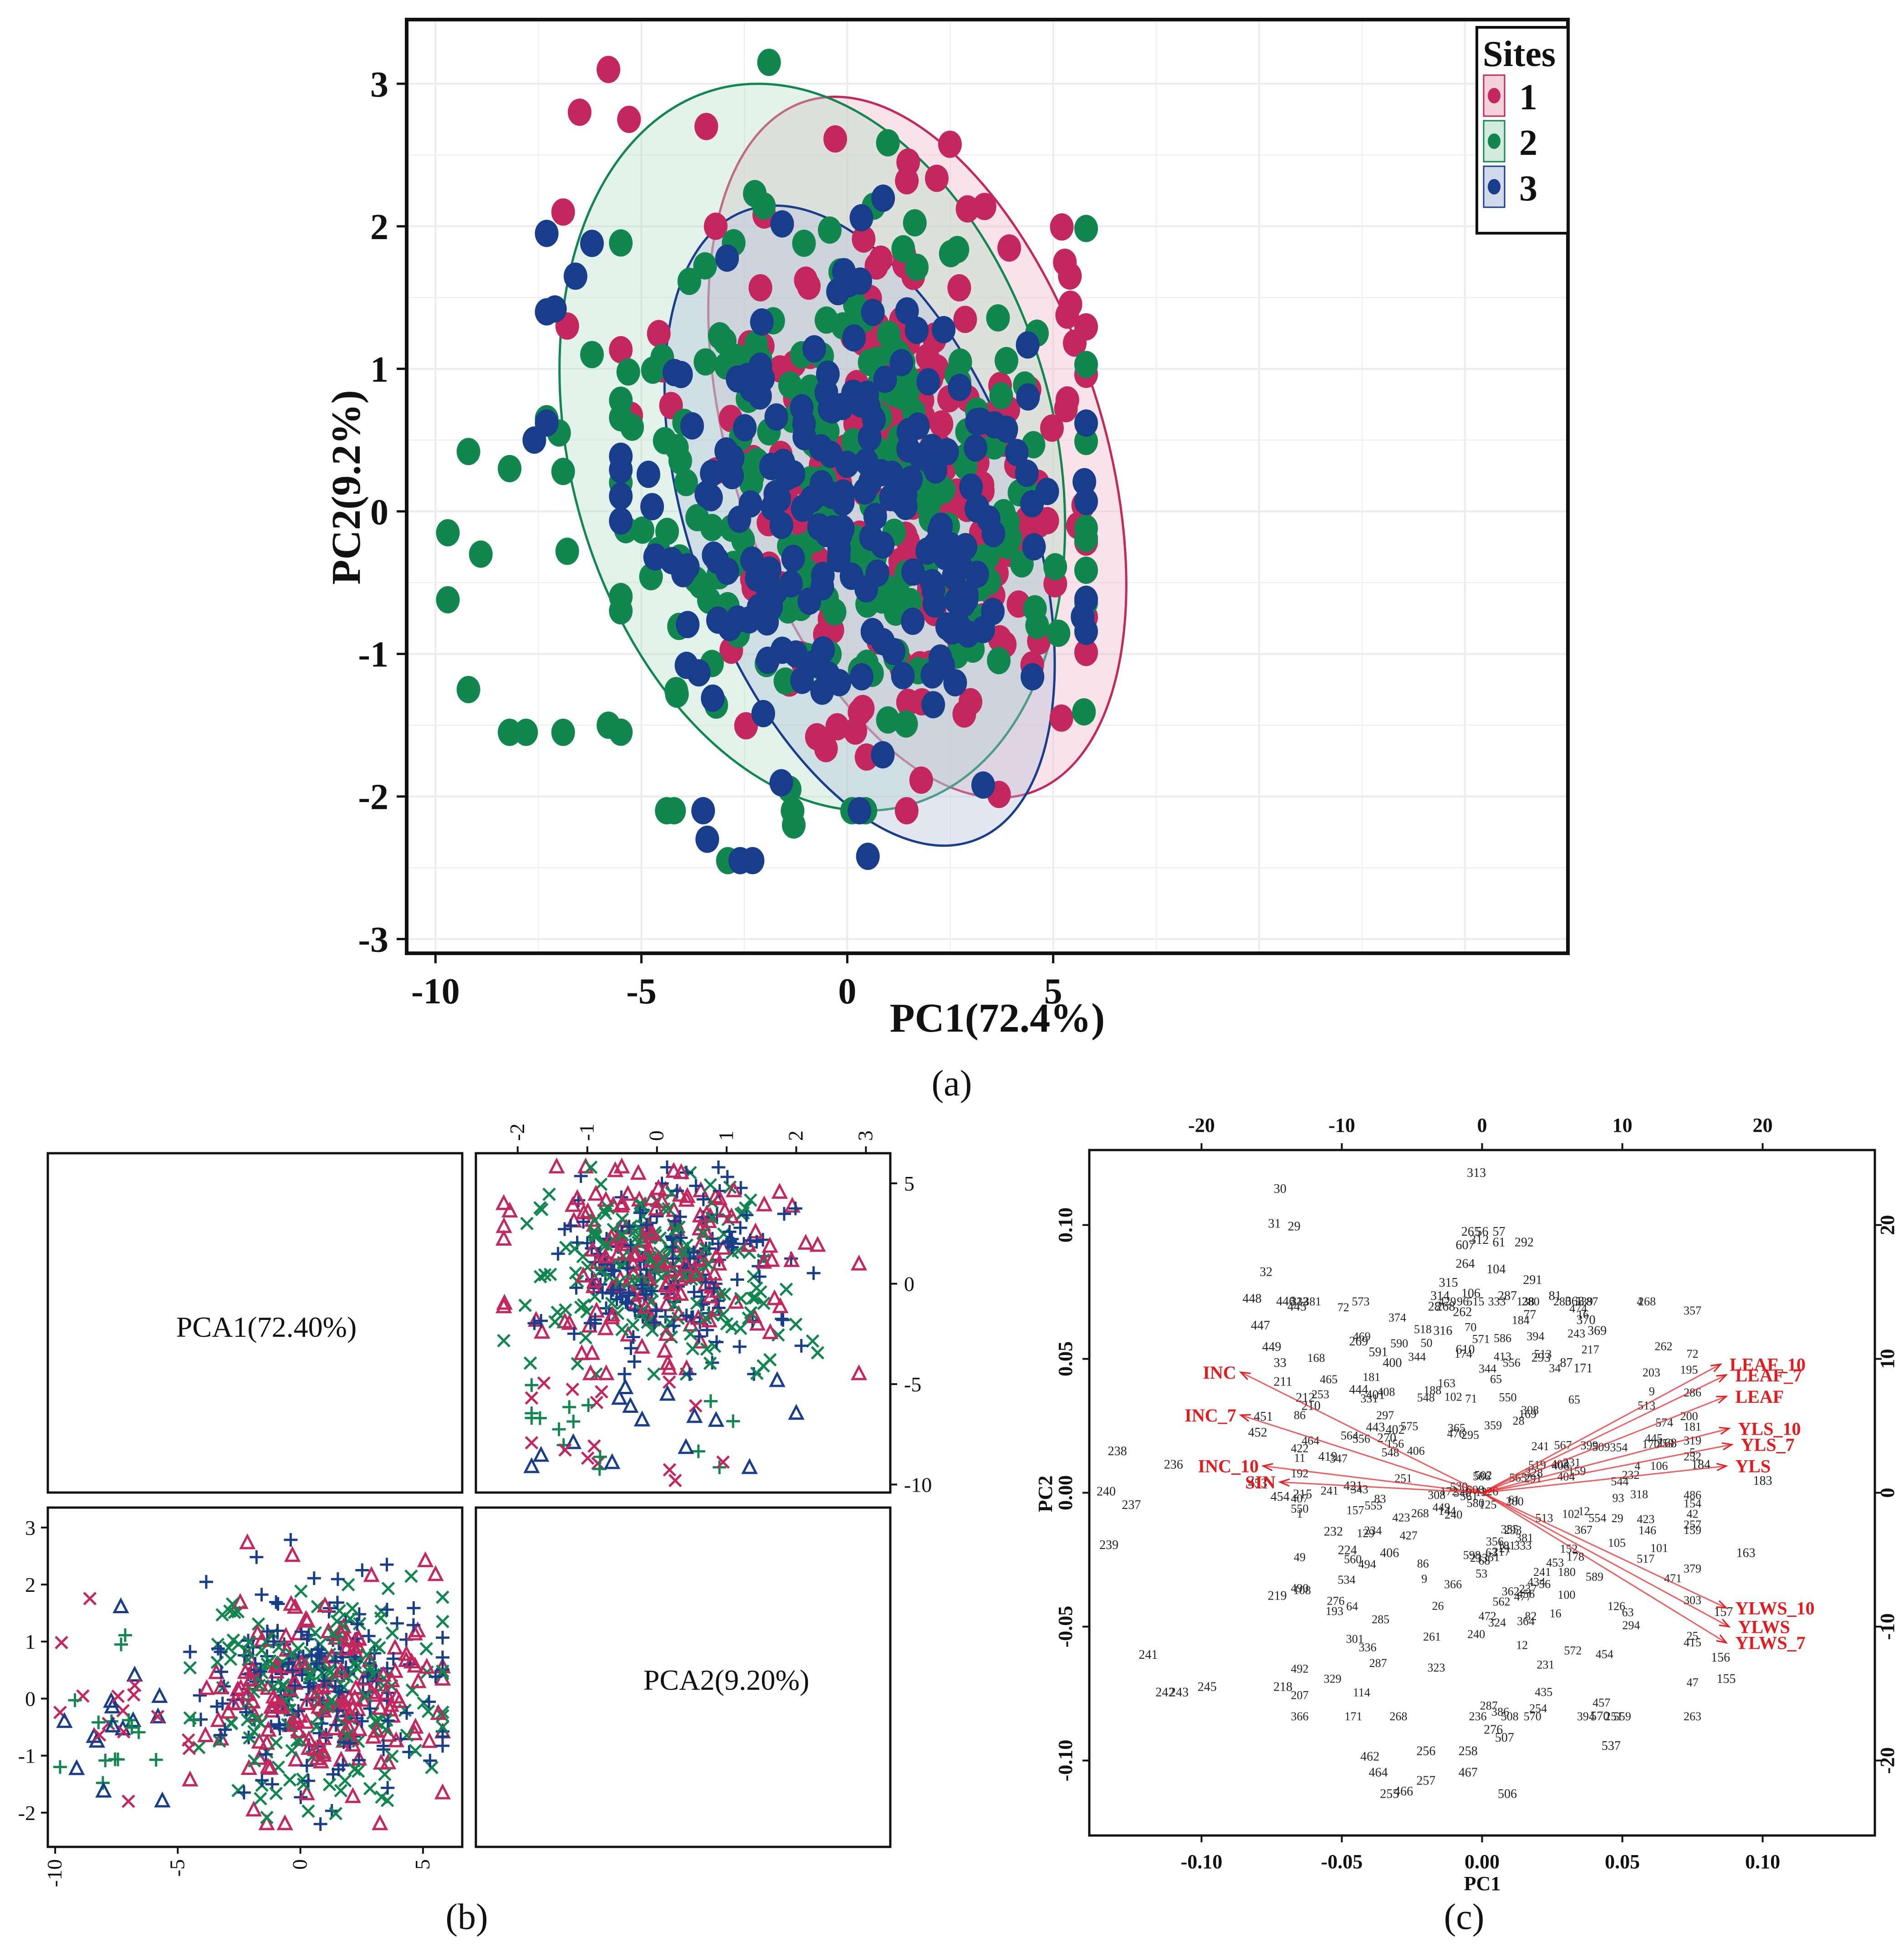 This screenshot has width=1904, height=1948. I want to click on c-dense-label: 253, so click(1320, 1395).